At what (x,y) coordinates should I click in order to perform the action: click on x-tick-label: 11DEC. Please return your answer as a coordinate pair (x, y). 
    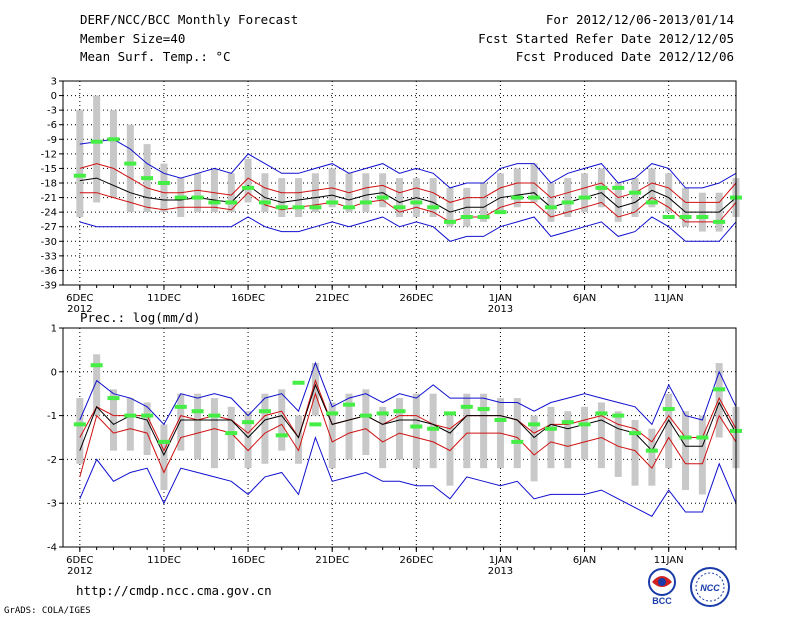
    Looking at the image, I should click on (164, 298).